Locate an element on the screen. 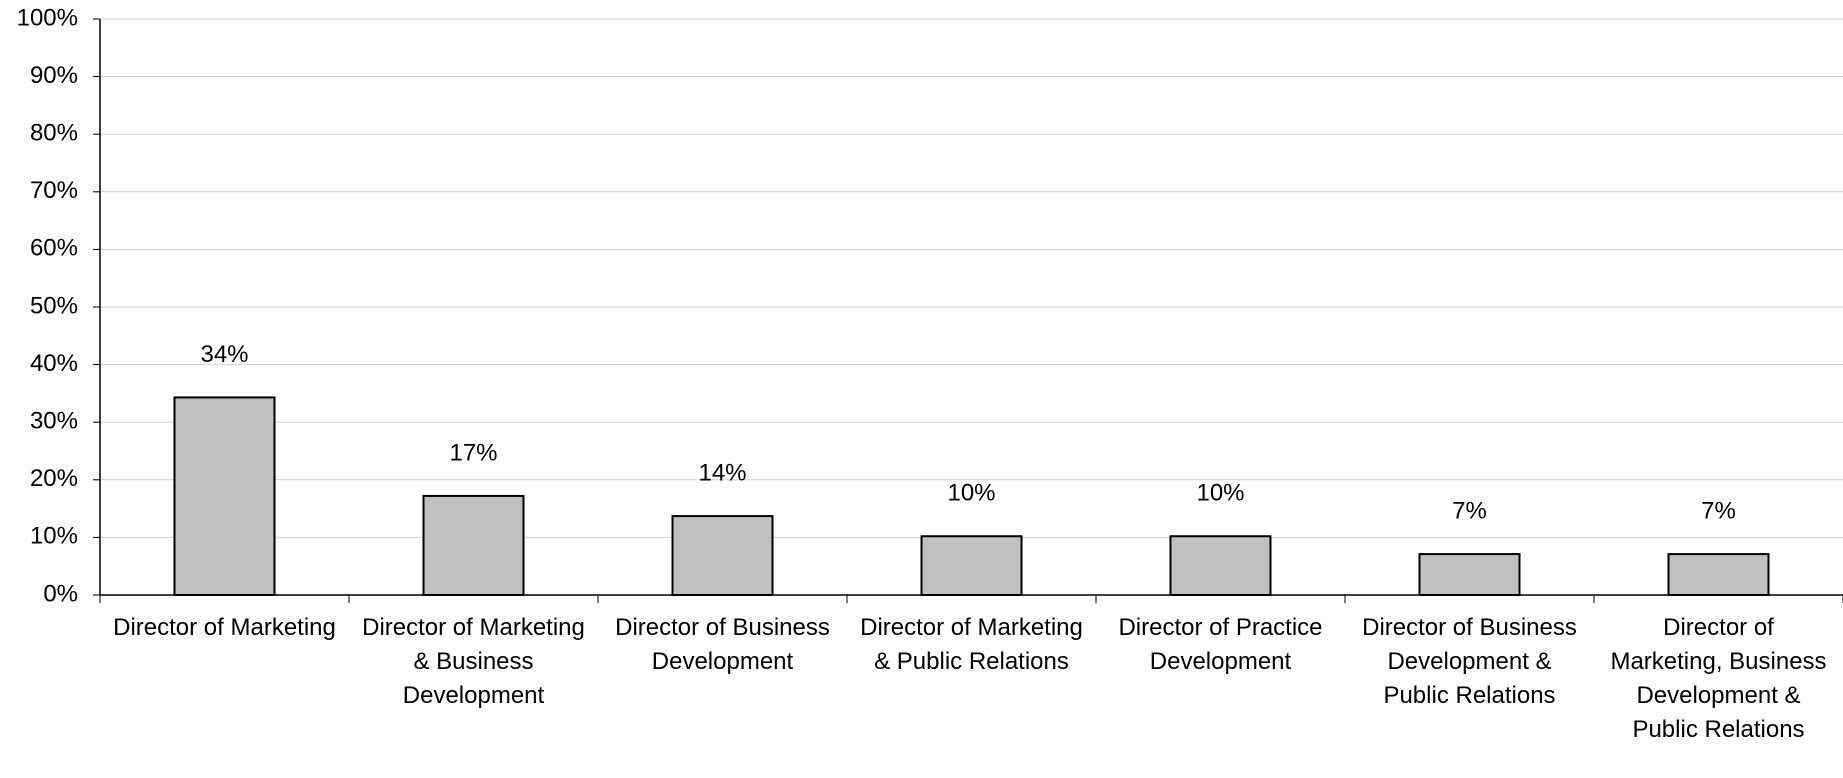 The width and height of the screenshot is (1843, 778). y-tick-label: 60% is located at coordinates (54, 248).